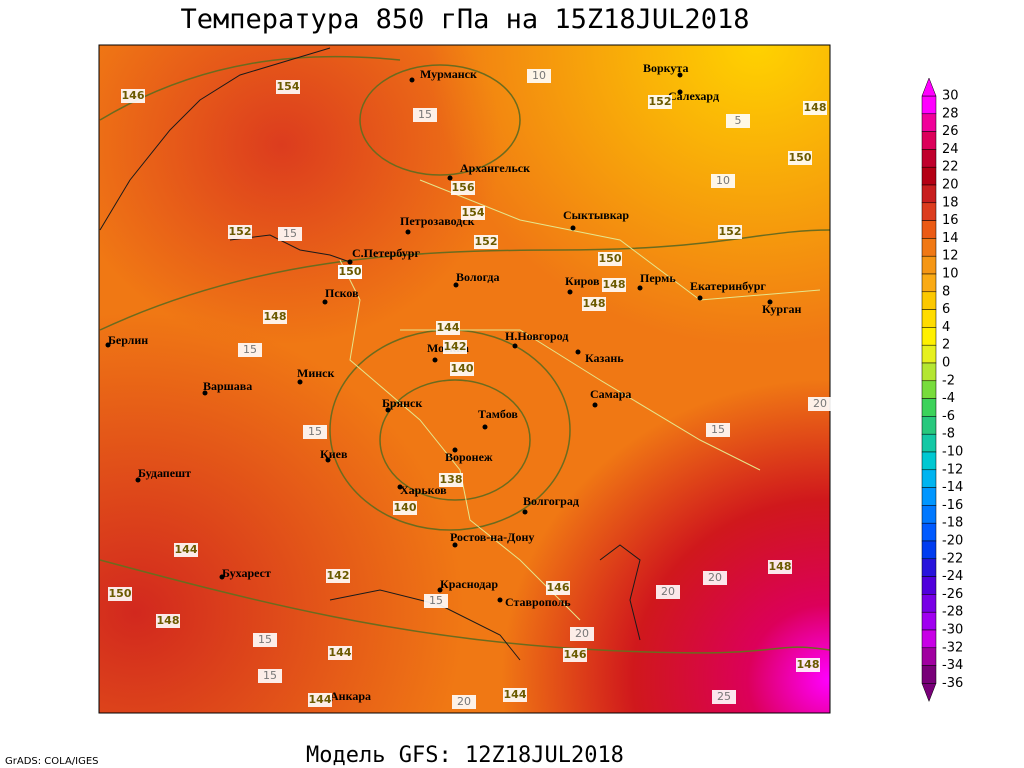 This screenshot has width=1024, height=768. I want to click on city-label: Краснодар, so click(469, 584).